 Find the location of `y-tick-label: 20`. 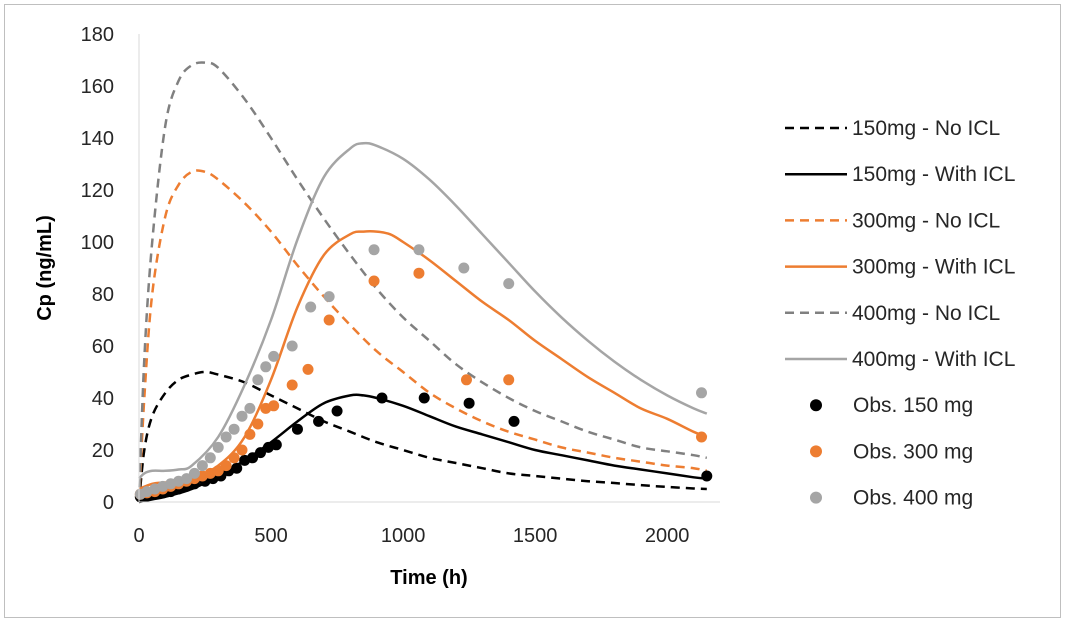

y-tick-label: 20 is located at coordinates (103, 451).